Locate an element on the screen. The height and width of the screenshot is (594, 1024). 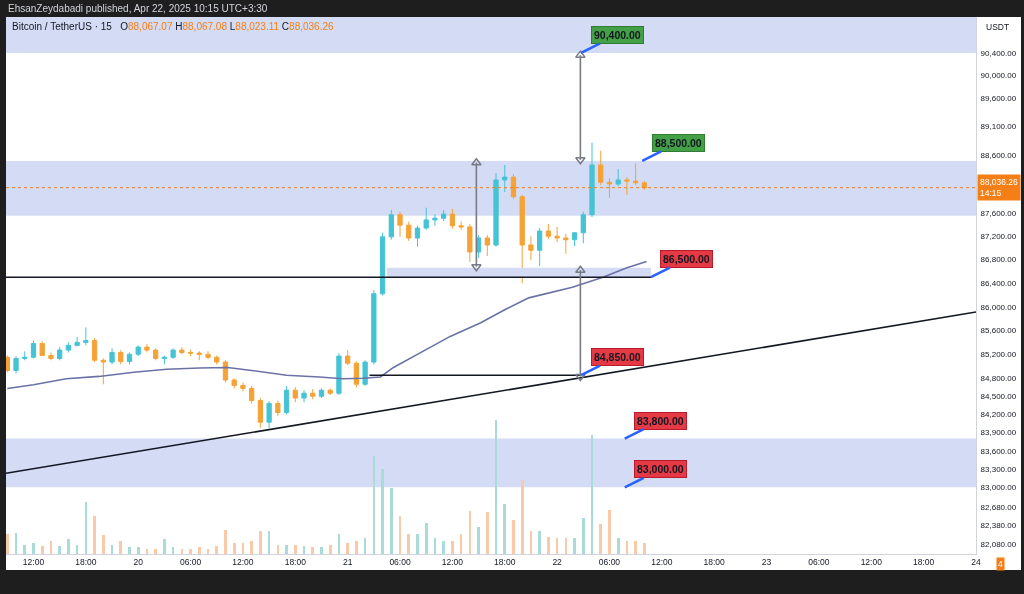
y-tick-label: 82,680.00 is located at coordinates (998, 507).